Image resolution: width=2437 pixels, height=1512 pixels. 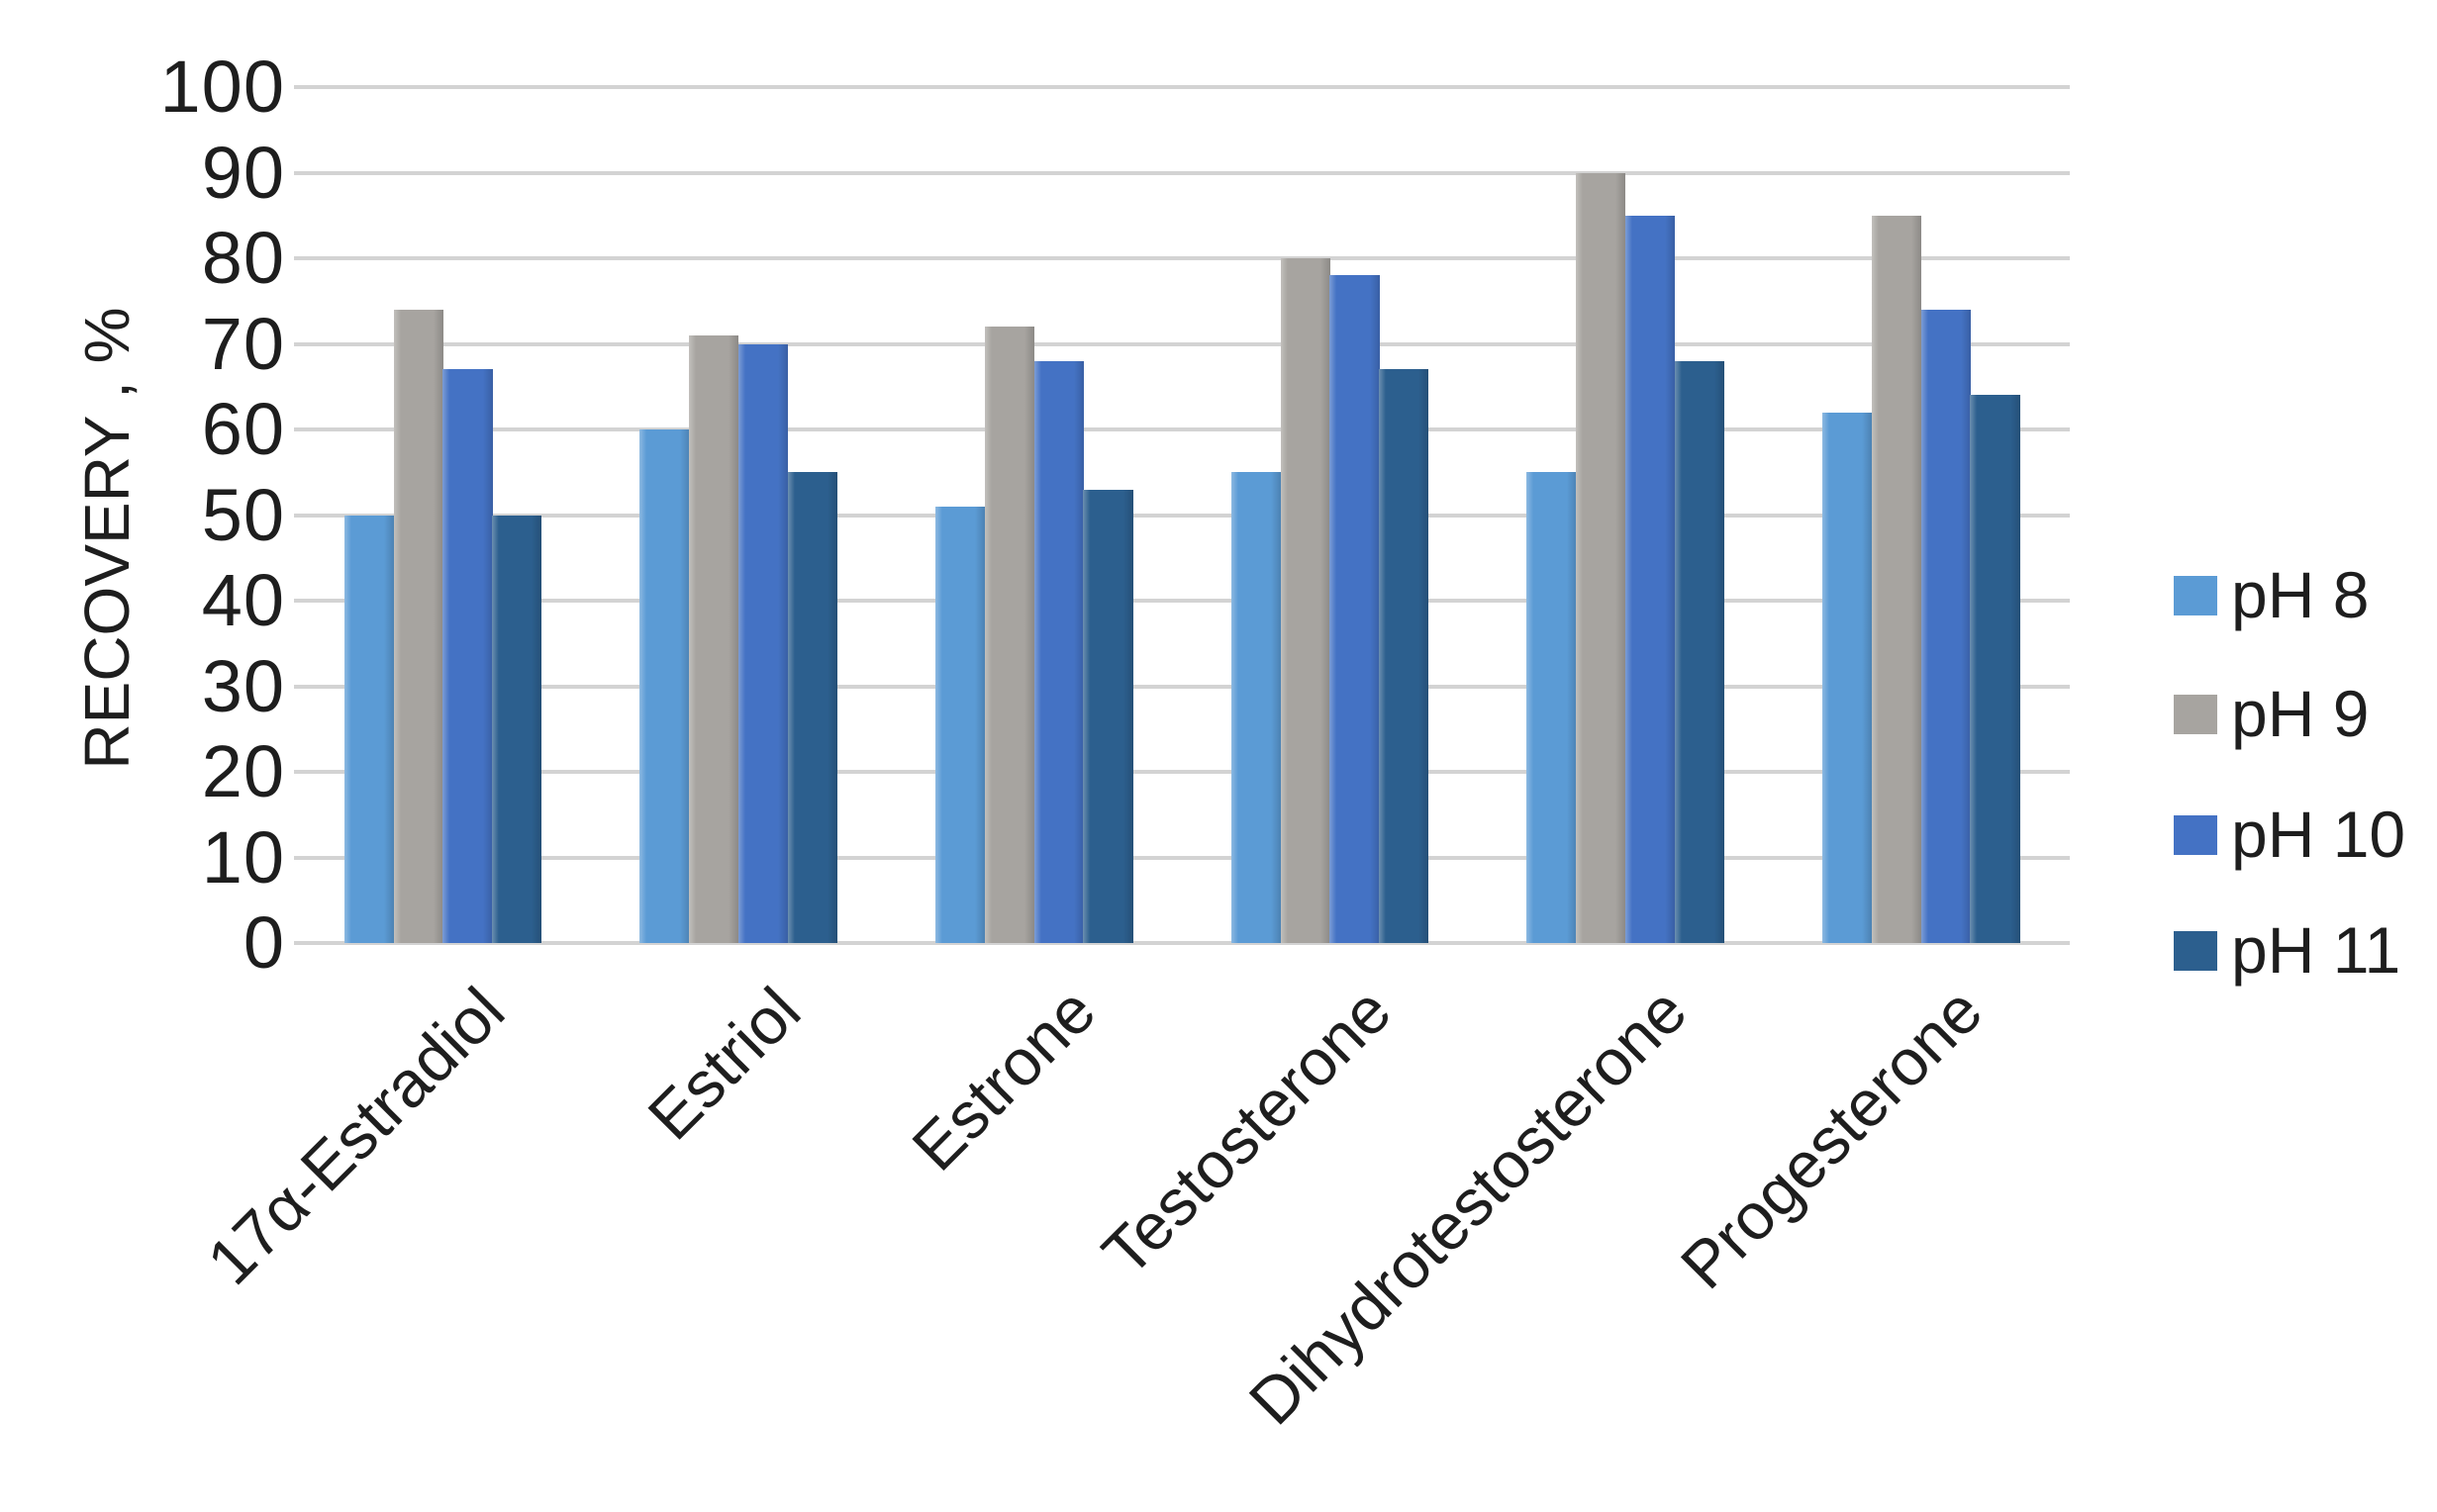 I want to click on bar-ph-10-17α-estradiol, so click(x=467, y=656).